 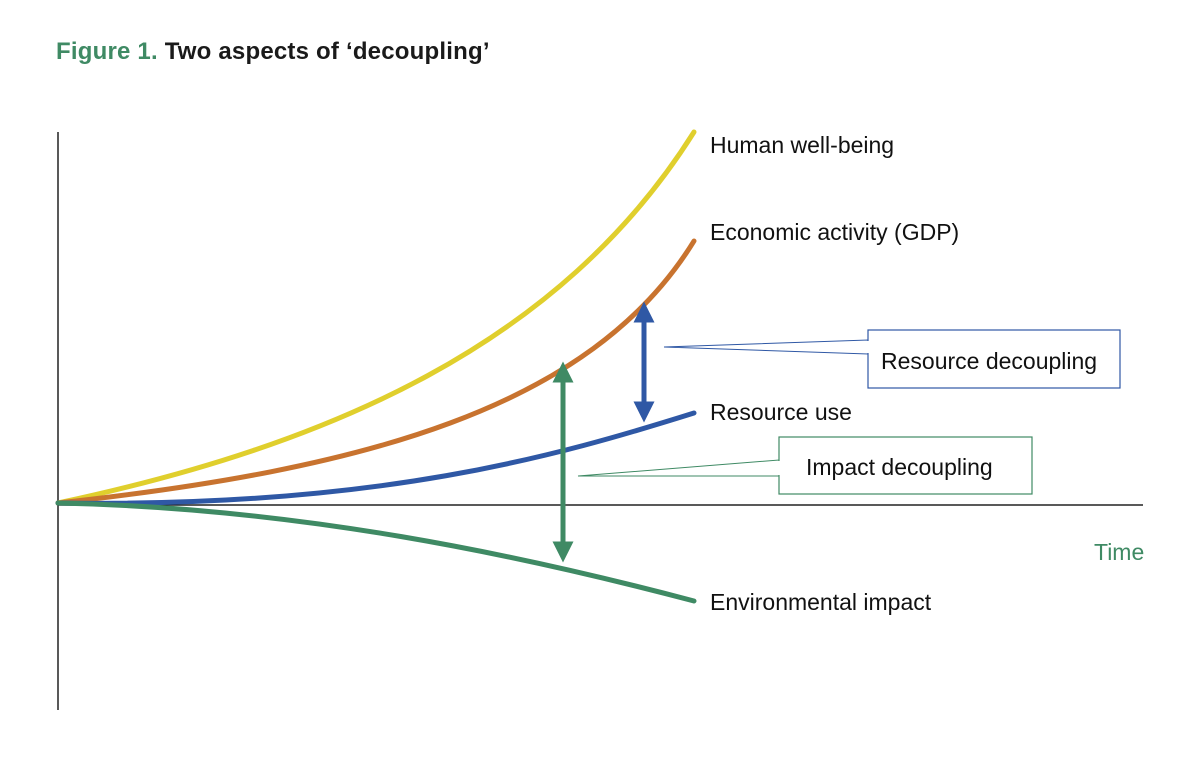 I want to click on human-well-being-label: Human well-being, so click(x=802, y=145).